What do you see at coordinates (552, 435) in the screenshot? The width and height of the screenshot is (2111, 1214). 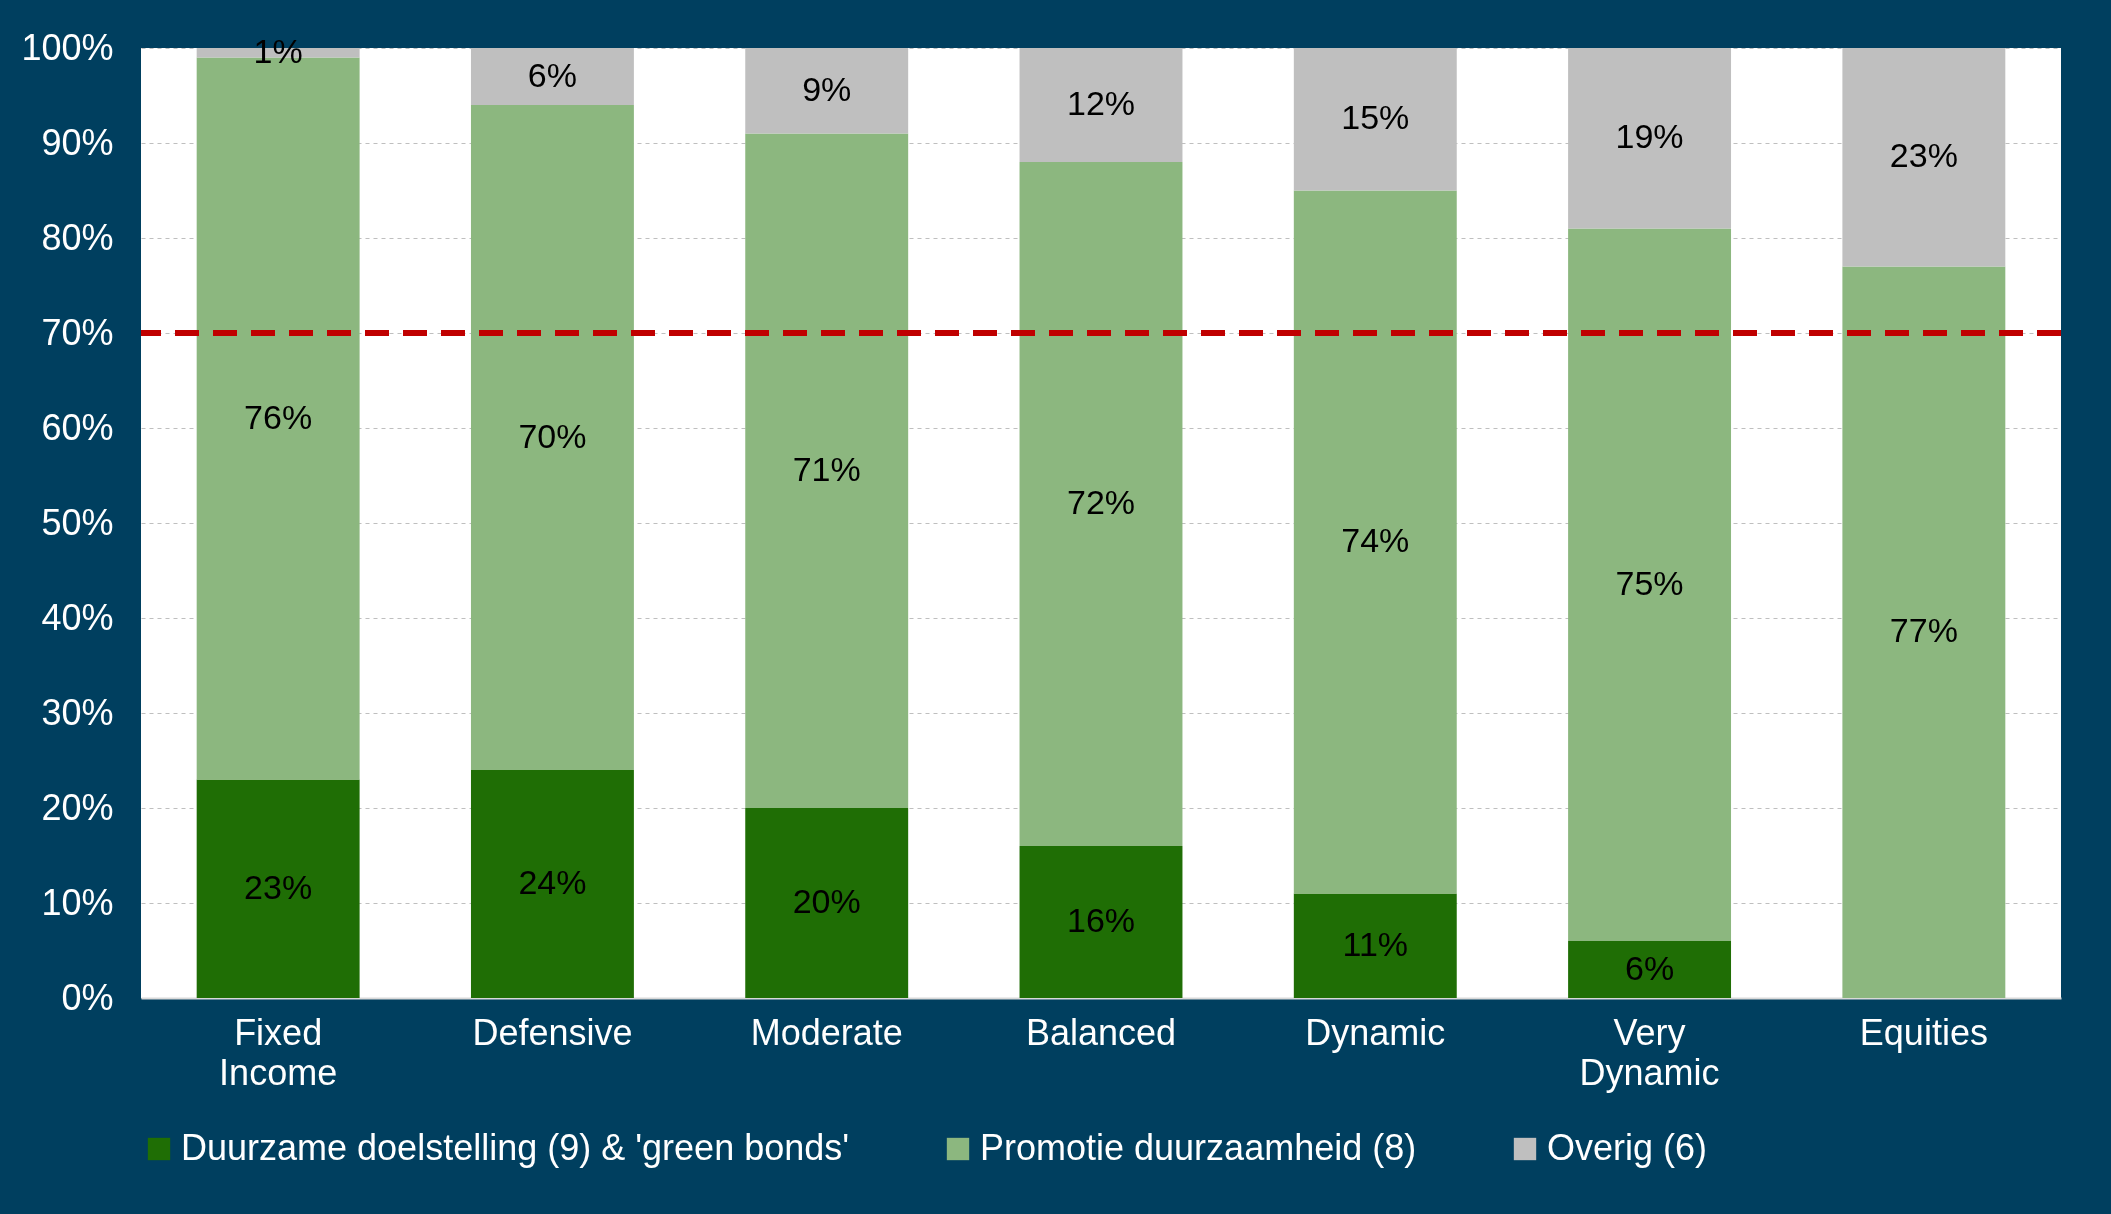 I see `data-label: 70%` at bounding box center [552, 435].